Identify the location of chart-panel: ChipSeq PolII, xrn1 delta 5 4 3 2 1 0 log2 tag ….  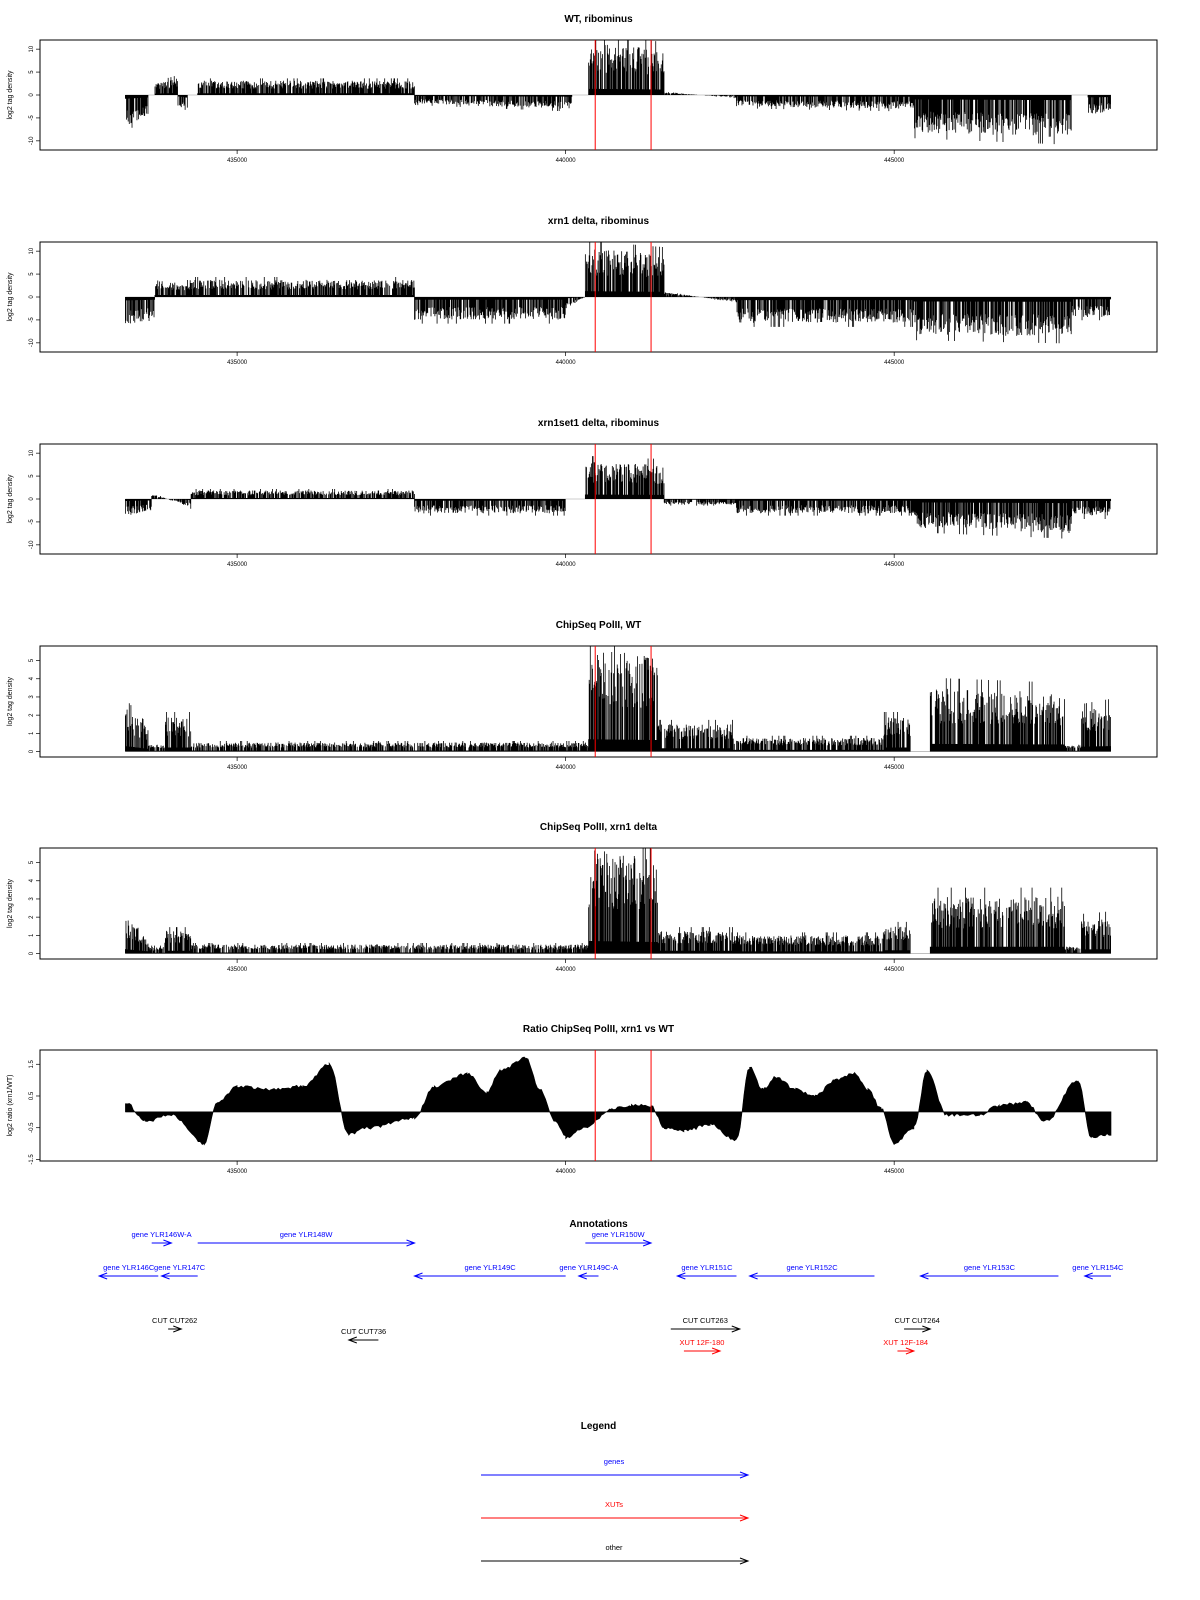
(582, 897).